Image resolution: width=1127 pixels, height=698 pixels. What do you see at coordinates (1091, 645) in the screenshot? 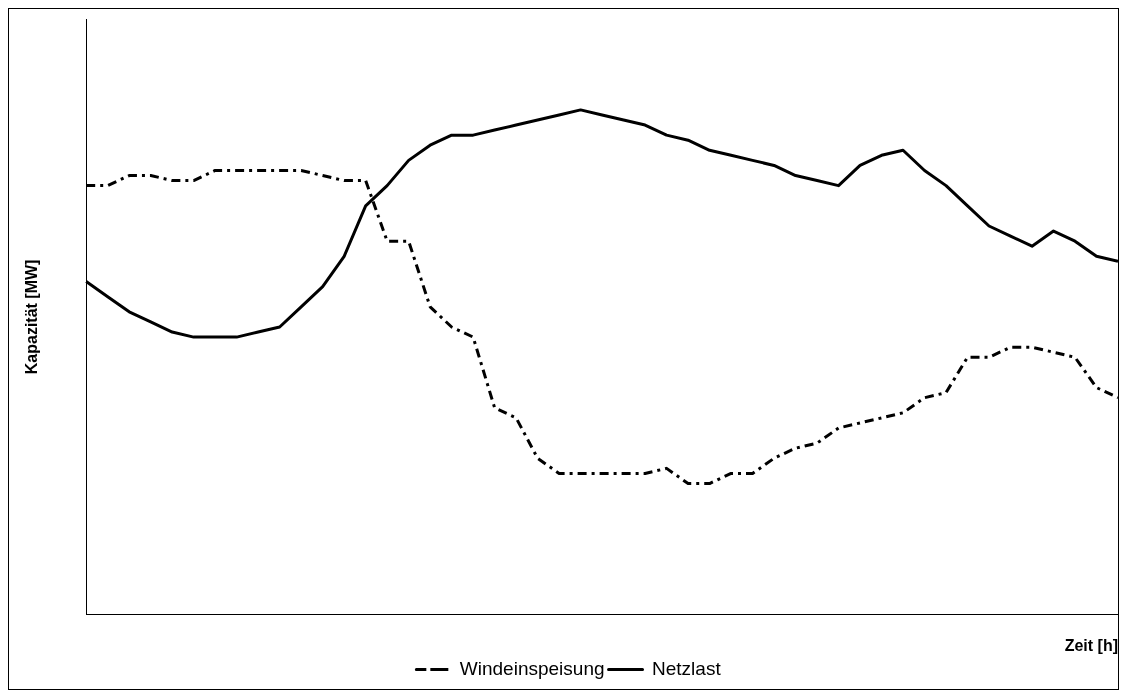
I see `x-axis-title: Zeit [h]` at bounding box center [1091, 645].